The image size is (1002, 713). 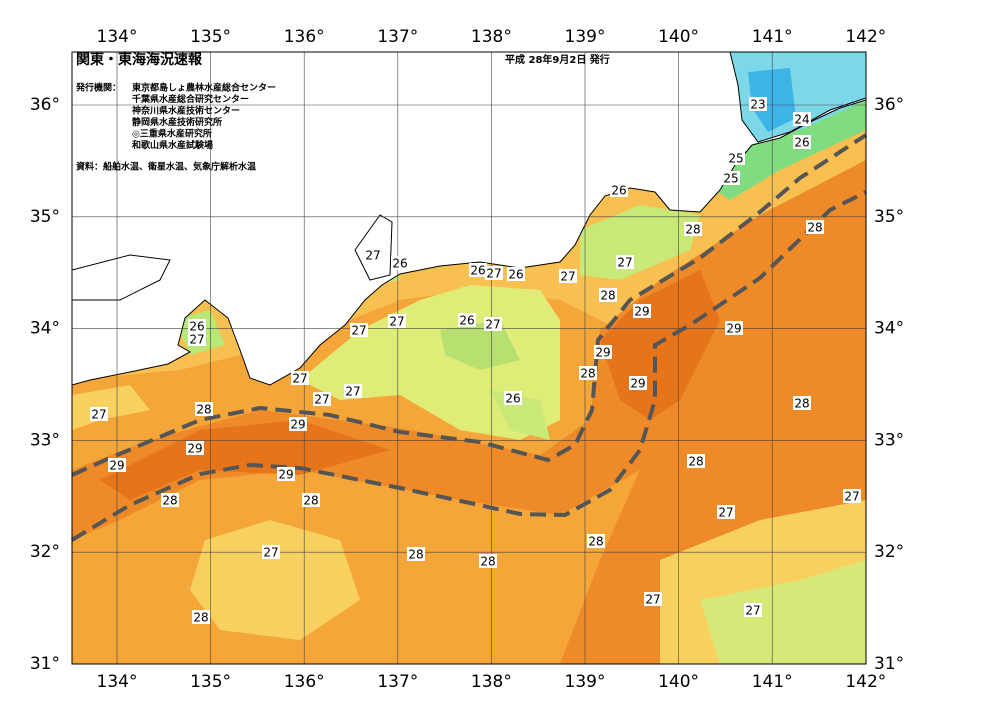 What do you see at coordinates (45, 329) in the screenshot?
I see `lat-label: 34°` at bounding box center [45, 329].